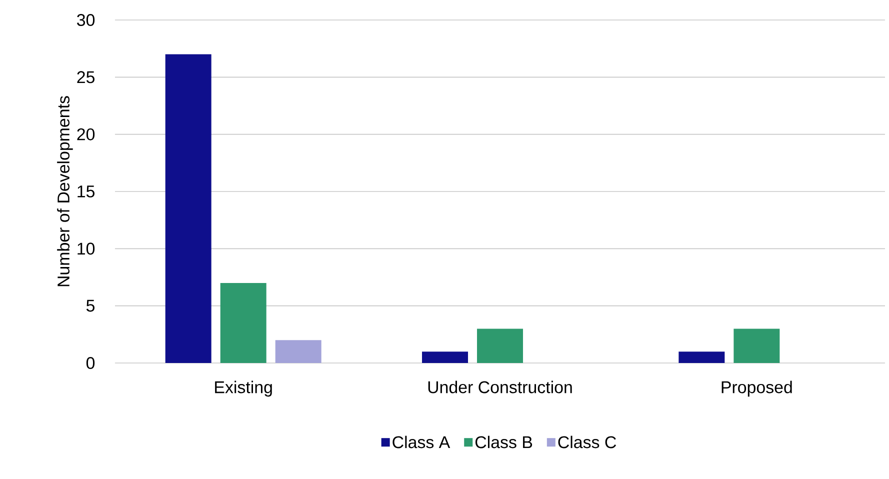  What do you see at coordinates (85, 77) in the screenshot?
I see `y-tick-label: 25` at bounding box center [85, 77].